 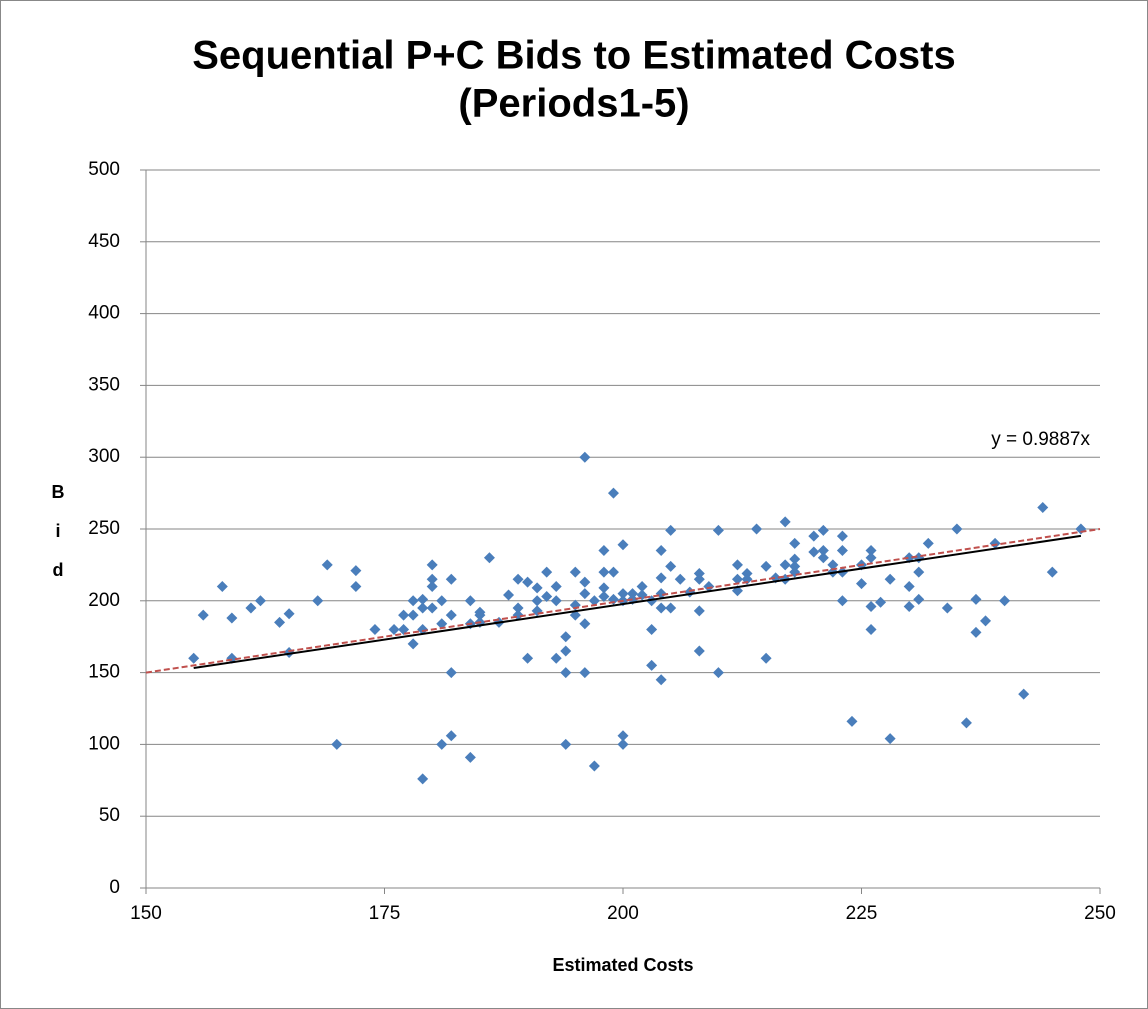 I want to click on x-tick-label: 150, so click(x=146, y=913).